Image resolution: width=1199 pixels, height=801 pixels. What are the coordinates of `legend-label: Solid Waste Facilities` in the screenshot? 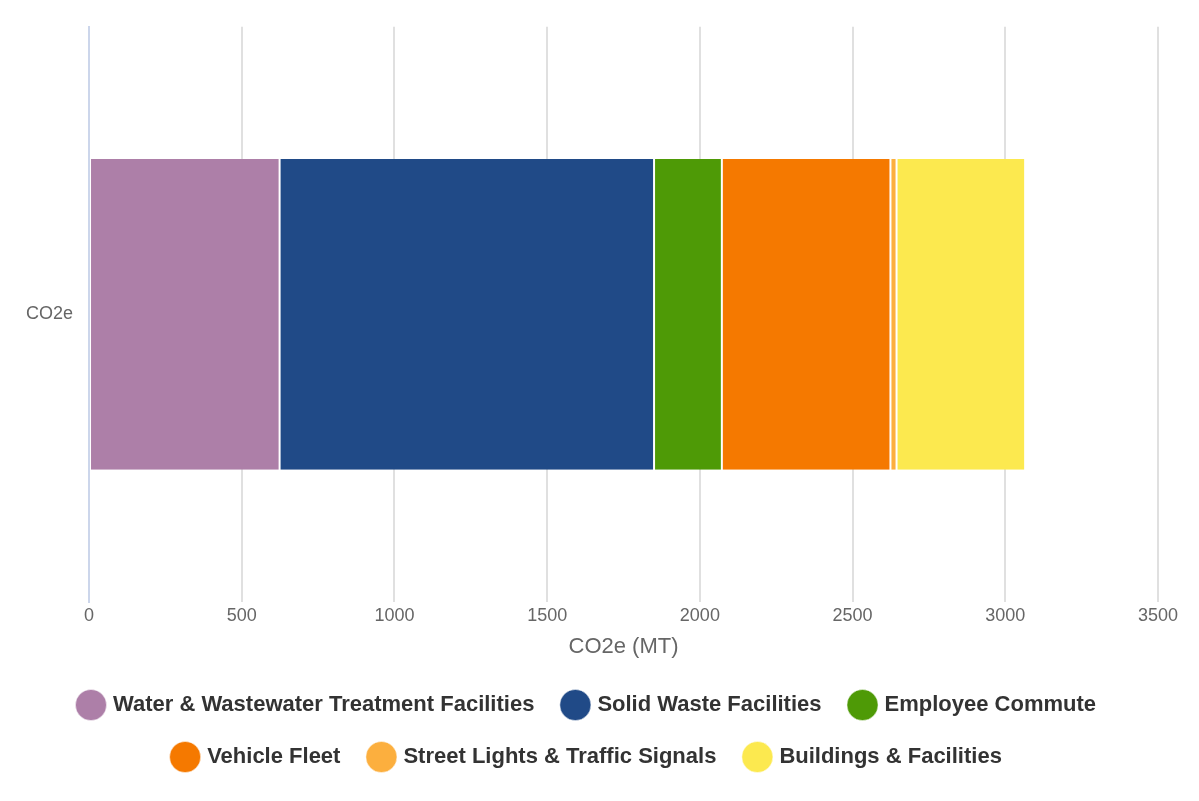 It's located at (709, 704).